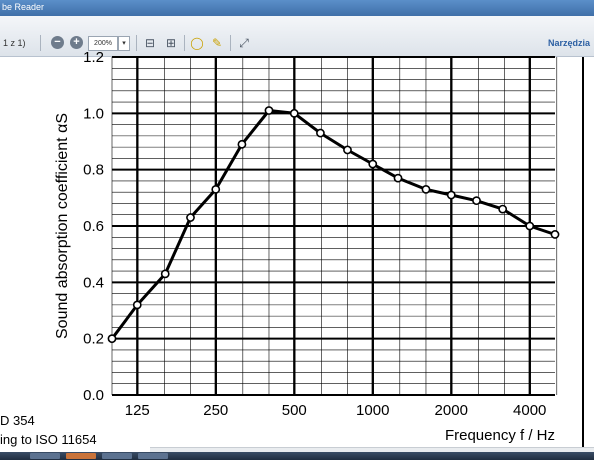 Image resolution: width=594 pixels, height=460 pixels. Describe the element at coordinates (103, 43) in the screenshot. I see `zoom-input: 200%` at that location.